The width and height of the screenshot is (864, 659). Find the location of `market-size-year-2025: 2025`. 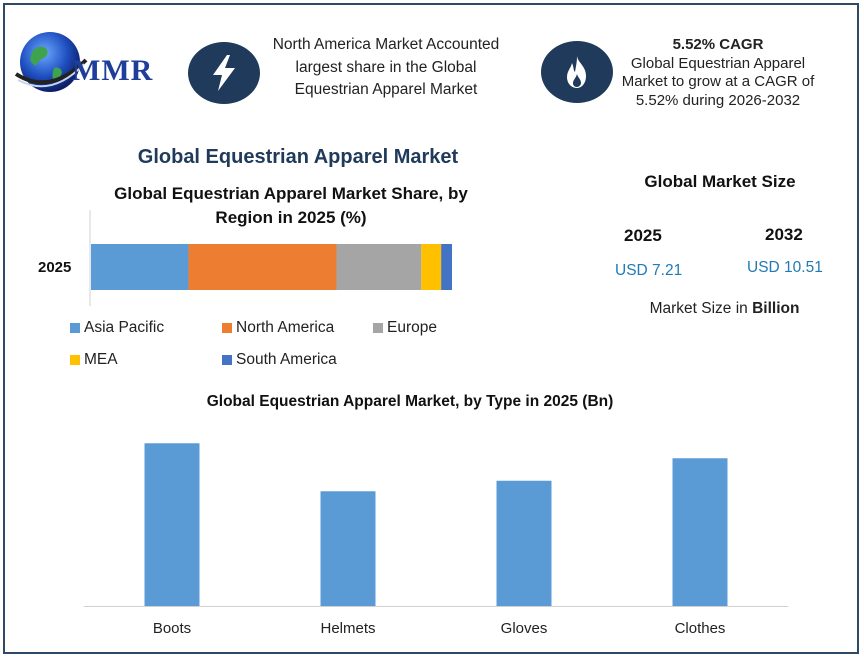

market-size-year-2025: 2025 is located at coordinates (643, 235).